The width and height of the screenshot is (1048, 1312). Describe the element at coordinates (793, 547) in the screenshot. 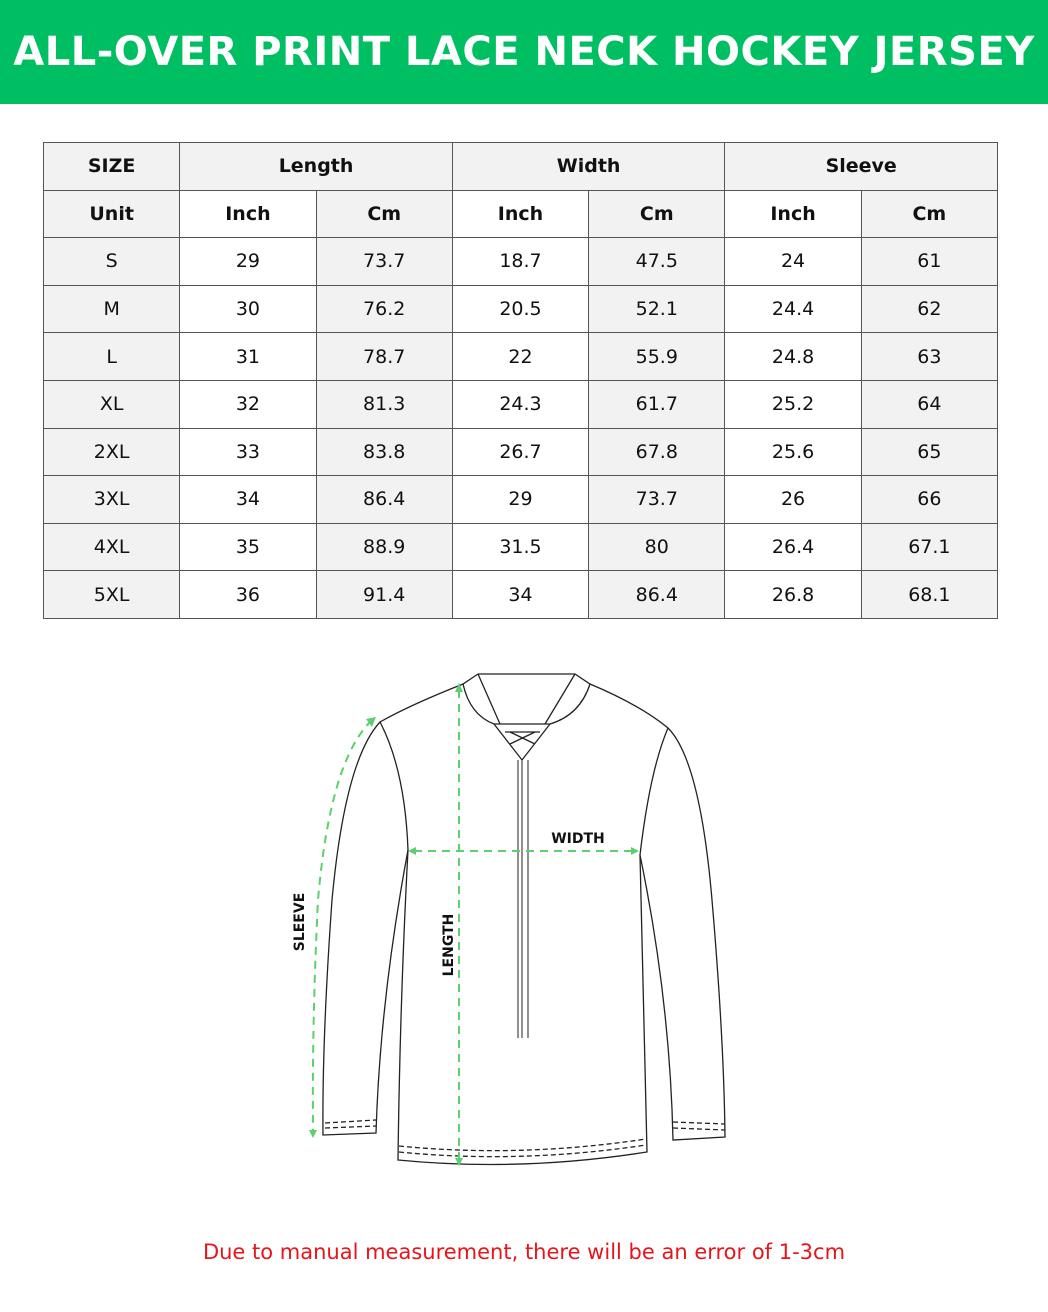

I see `table-cell: 26.4` at that location.